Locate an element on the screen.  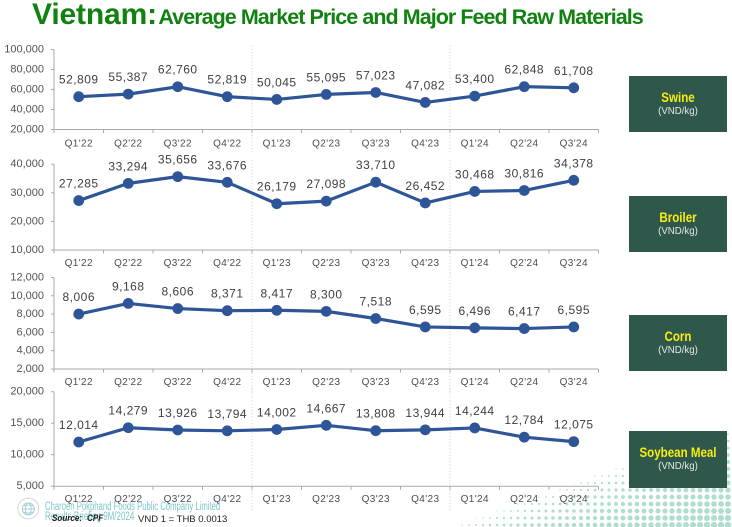
svg-text: 12,075 is located at coordinates (574, 425).